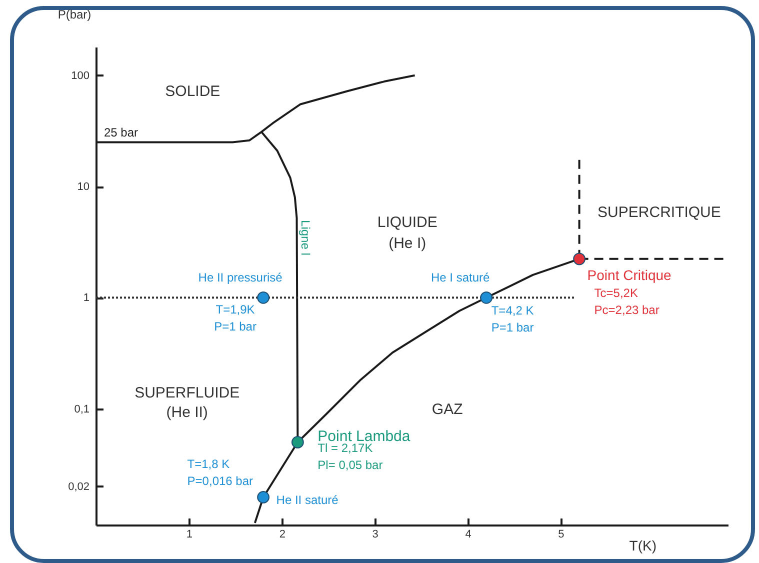 This screenshot has width=759, height=563. I want to click on y-tick-label: 10, so click(83, 187).